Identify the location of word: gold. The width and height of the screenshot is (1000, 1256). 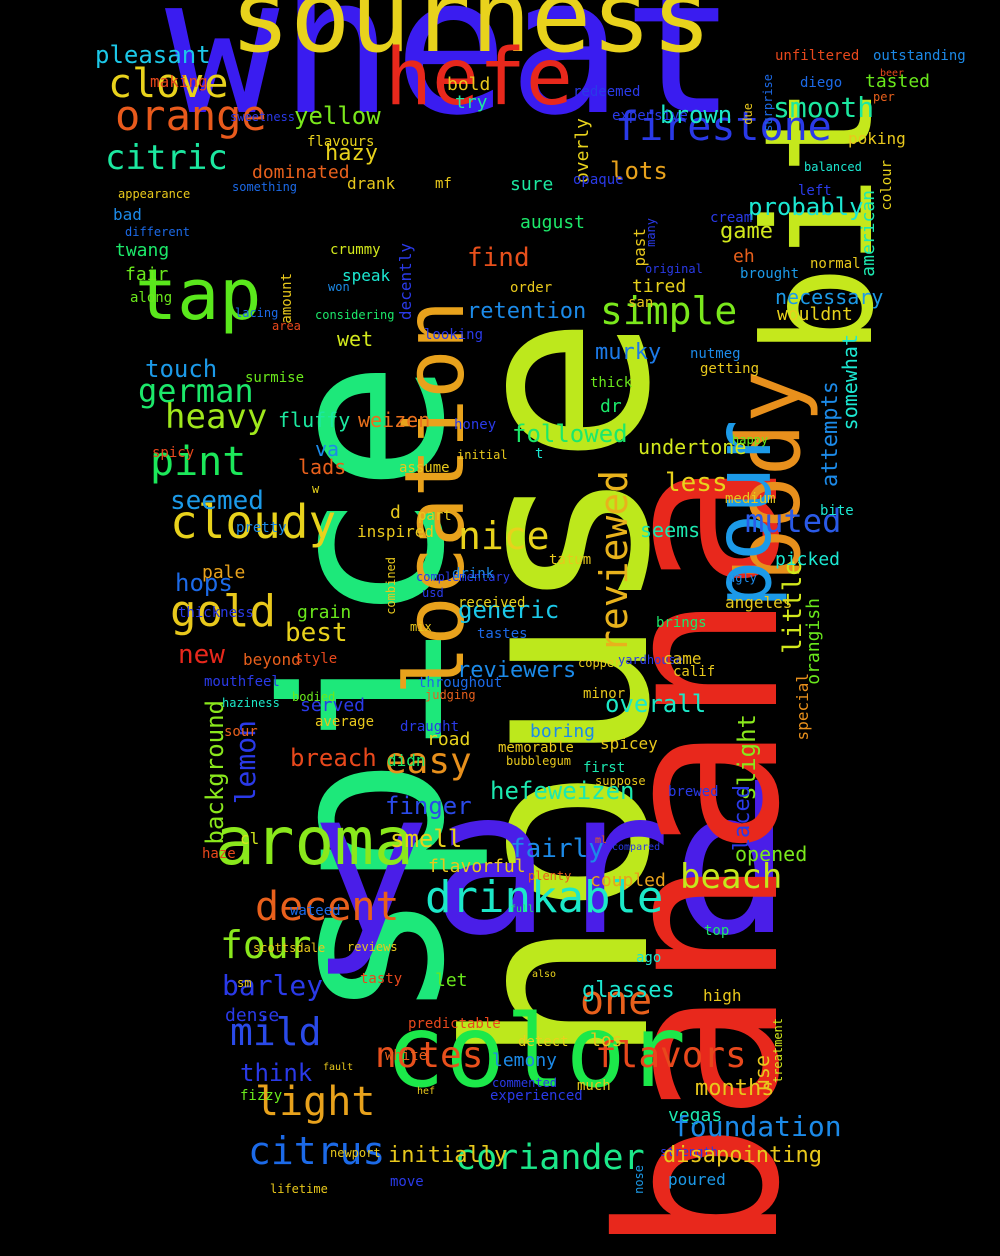
(223, 611).